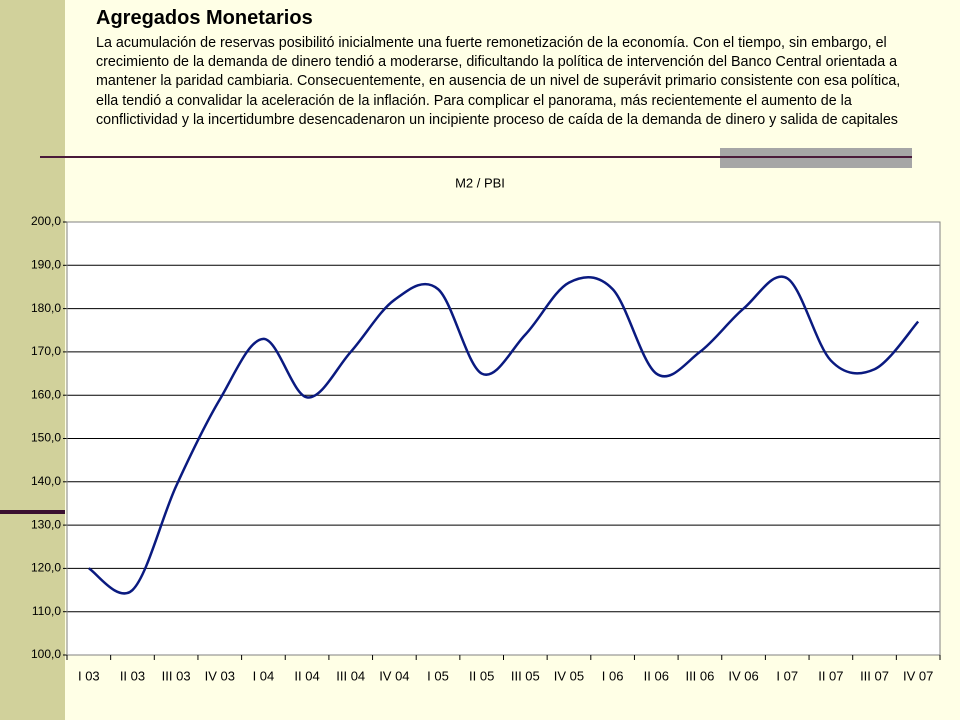  Describe the element at coordinates (394, 675) in the screenshot. I see `x-tick-label: IV 04` at that location.